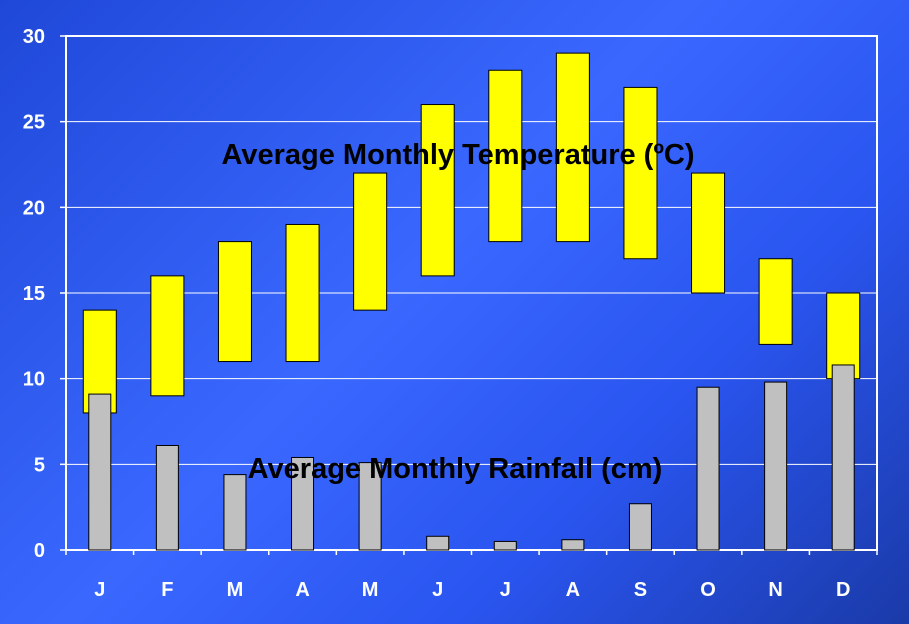  Describe the element at coordinates (39, 465) in the screenshot. I see `y-tick-label: 5` at that location.